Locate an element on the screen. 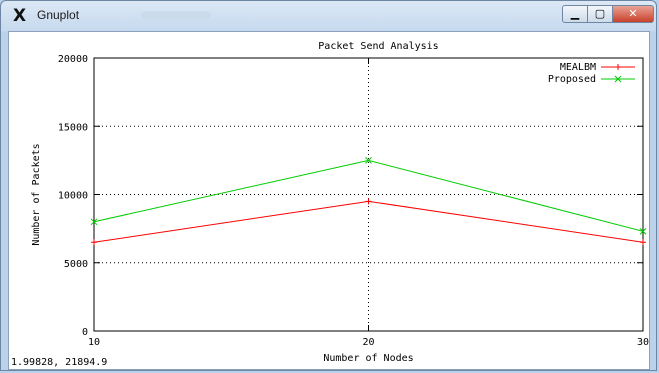 The image size is (659, 373). x-tick-label: 10 is located at coordinates (94, 342).